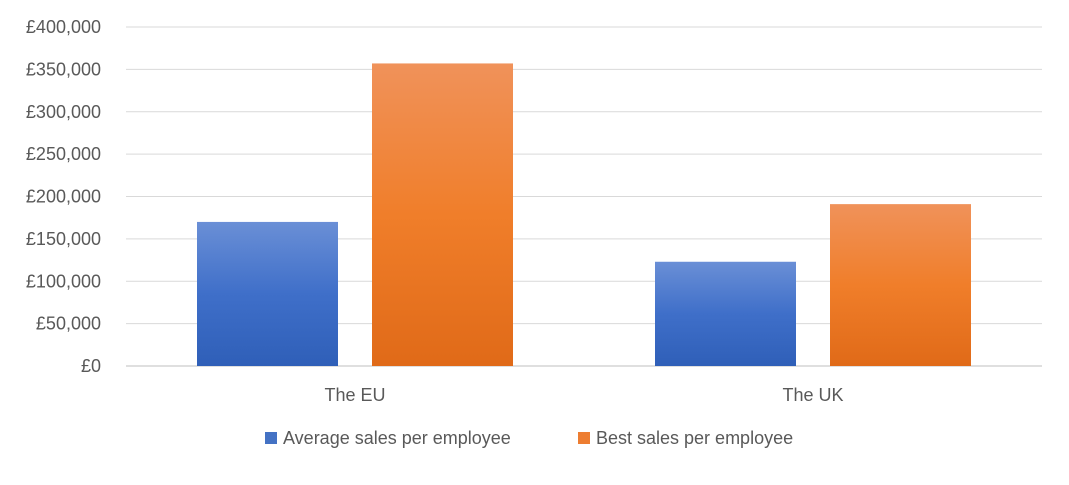 The height and width of the screenshot is (485, 1069). What do you see at coordinates (583, 395) in the screenshot?
I see `x-axis-labels: The EU The UK` at bounding box center [583, 395].